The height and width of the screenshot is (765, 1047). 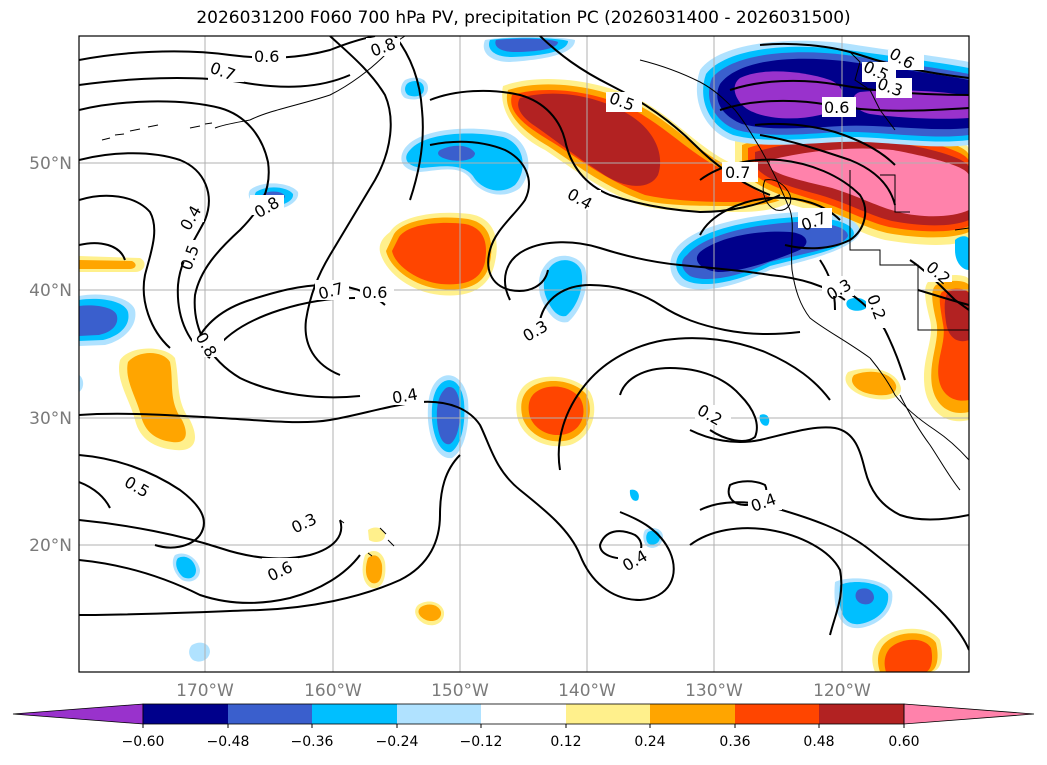 What do you see at coordinates (903, 742) in the screenshot?
I see `colorbar-tick-label: 0.60` at bounding box center [903, 742].